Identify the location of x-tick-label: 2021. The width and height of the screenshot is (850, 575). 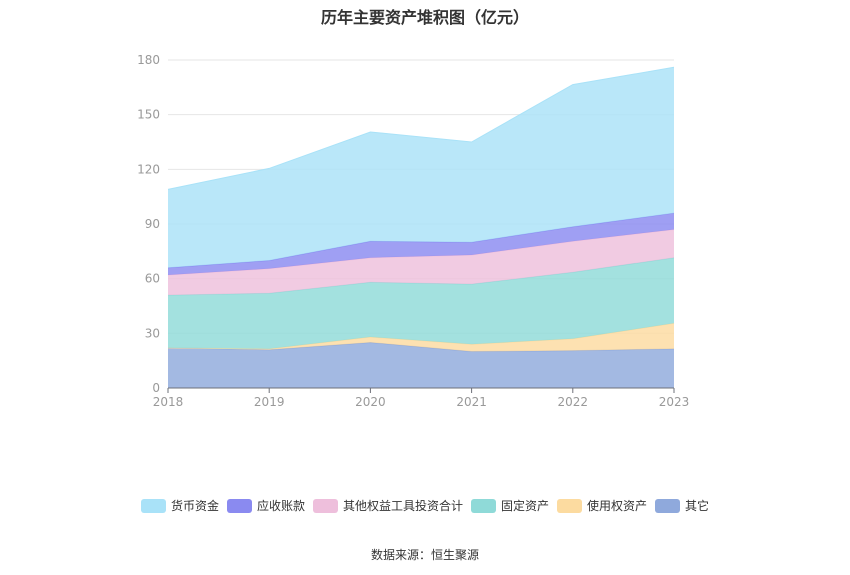
(471, 402).